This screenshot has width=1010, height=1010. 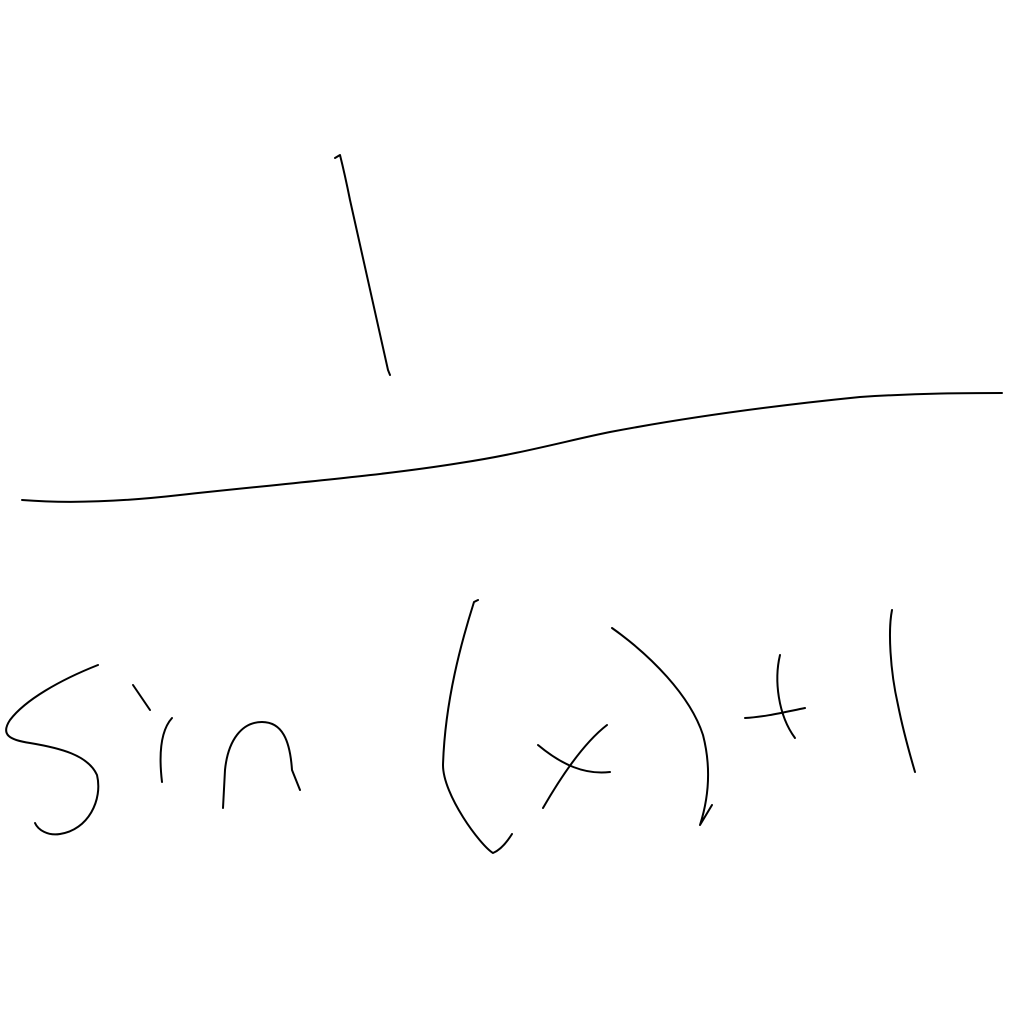 What do you see at coordinates (477, 726) in the screenshot?
I see `denominator-open-paren-stroke` at bounding box center [477, 726].